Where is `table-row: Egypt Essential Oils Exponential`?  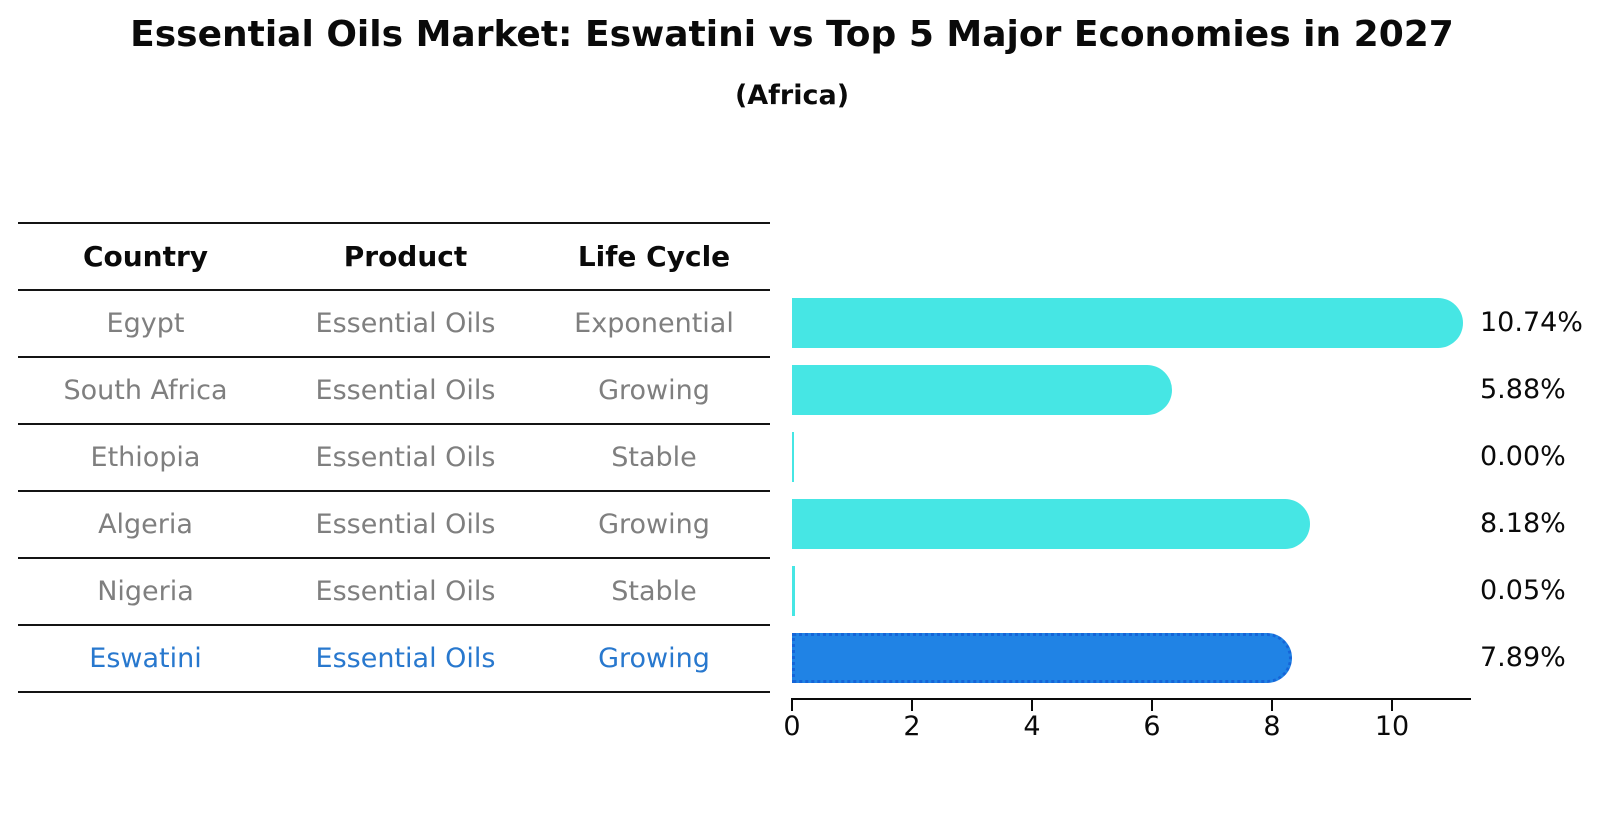 table-row: Egypt Essential Oils Exponential is located at coordinates (394, 322).